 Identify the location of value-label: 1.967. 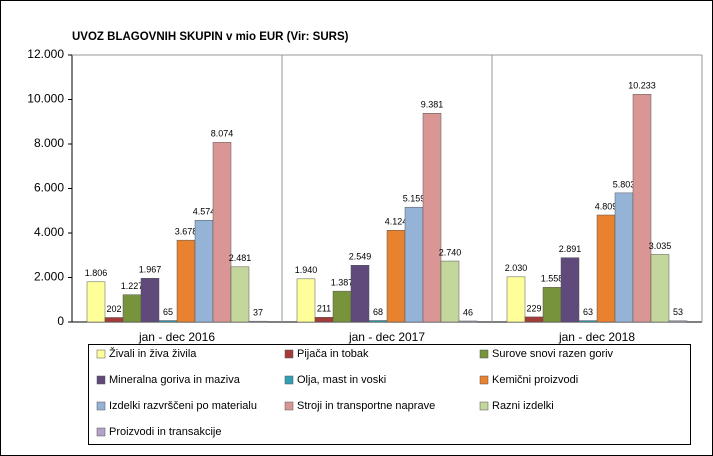
(150, 270).